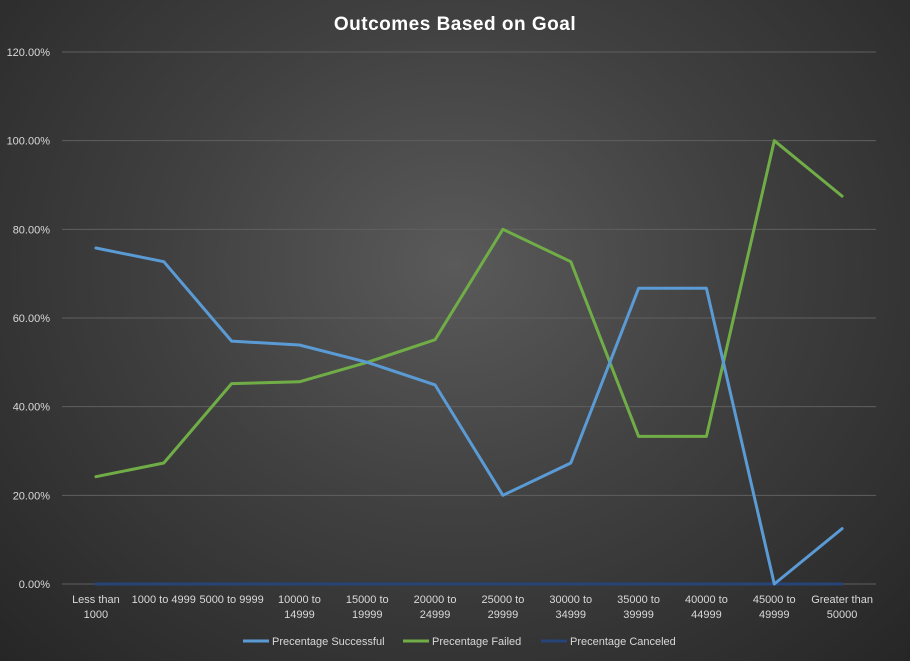 Image resolution: width=910 pixels, height=661 pixels. I want to click on x-tick-label: 19999, so click(367, 615).